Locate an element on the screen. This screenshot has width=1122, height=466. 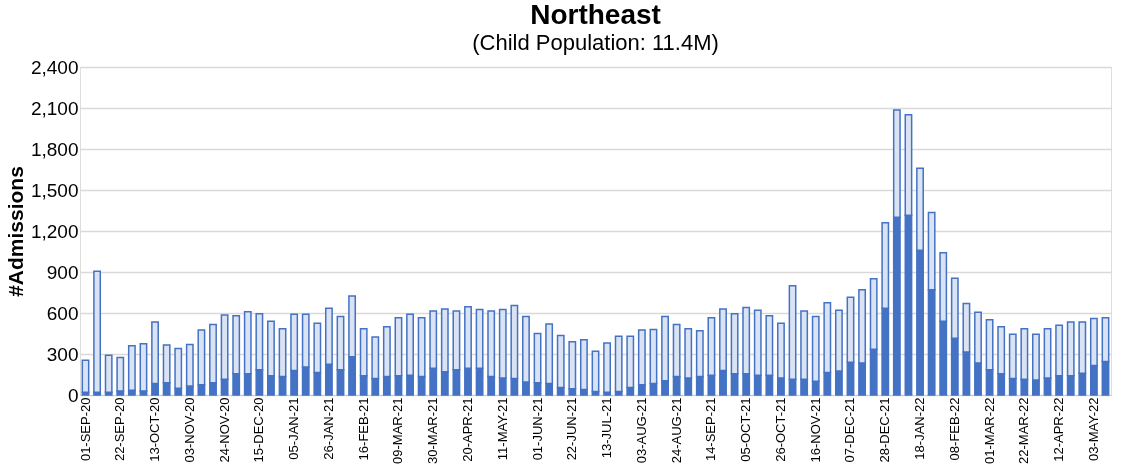
x-tick-label: 07-DEC-21 is located at coordinates (850, 430).